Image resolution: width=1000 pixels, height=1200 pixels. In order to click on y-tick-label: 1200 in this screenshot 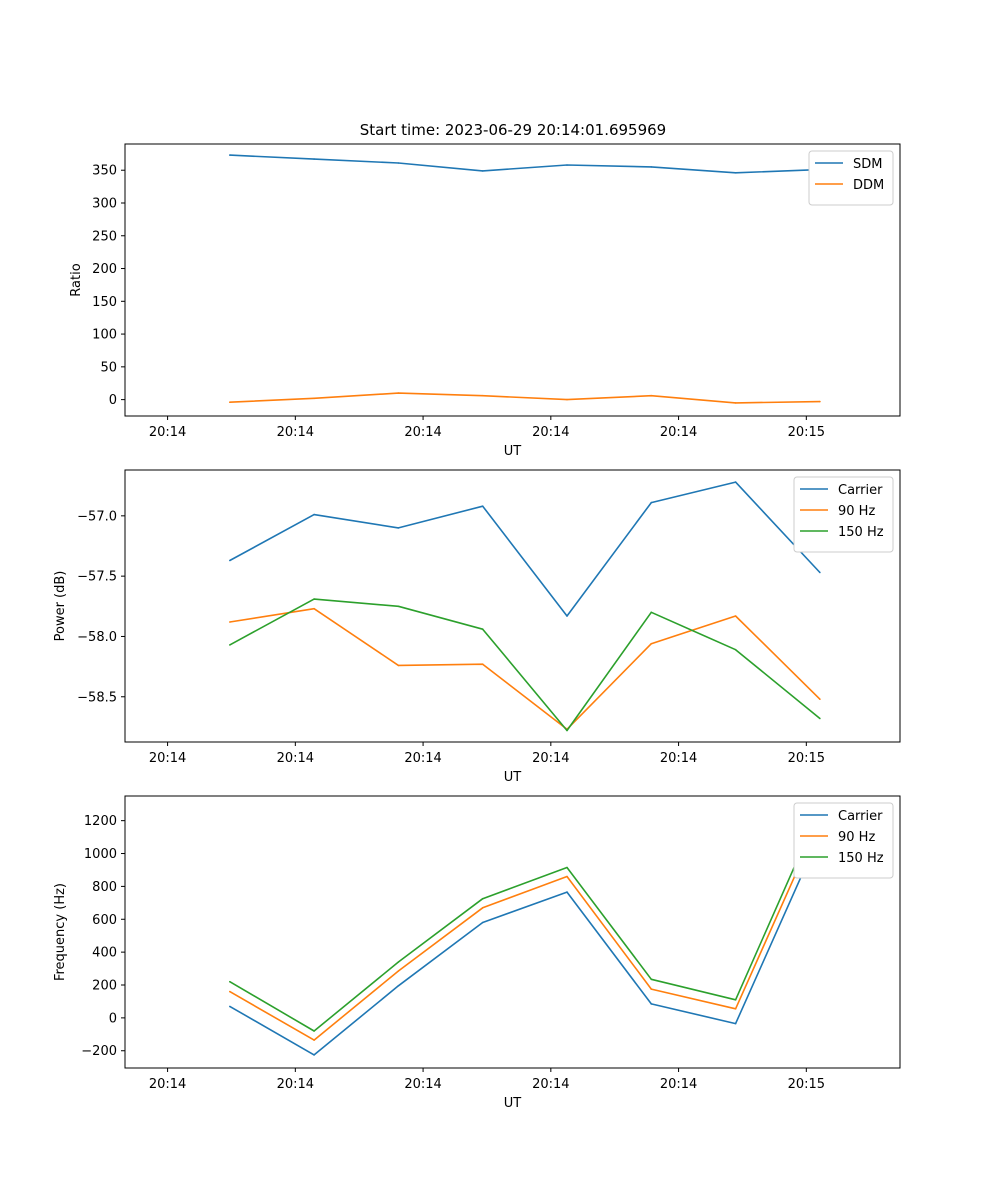, I will do `click(100, 821)`.